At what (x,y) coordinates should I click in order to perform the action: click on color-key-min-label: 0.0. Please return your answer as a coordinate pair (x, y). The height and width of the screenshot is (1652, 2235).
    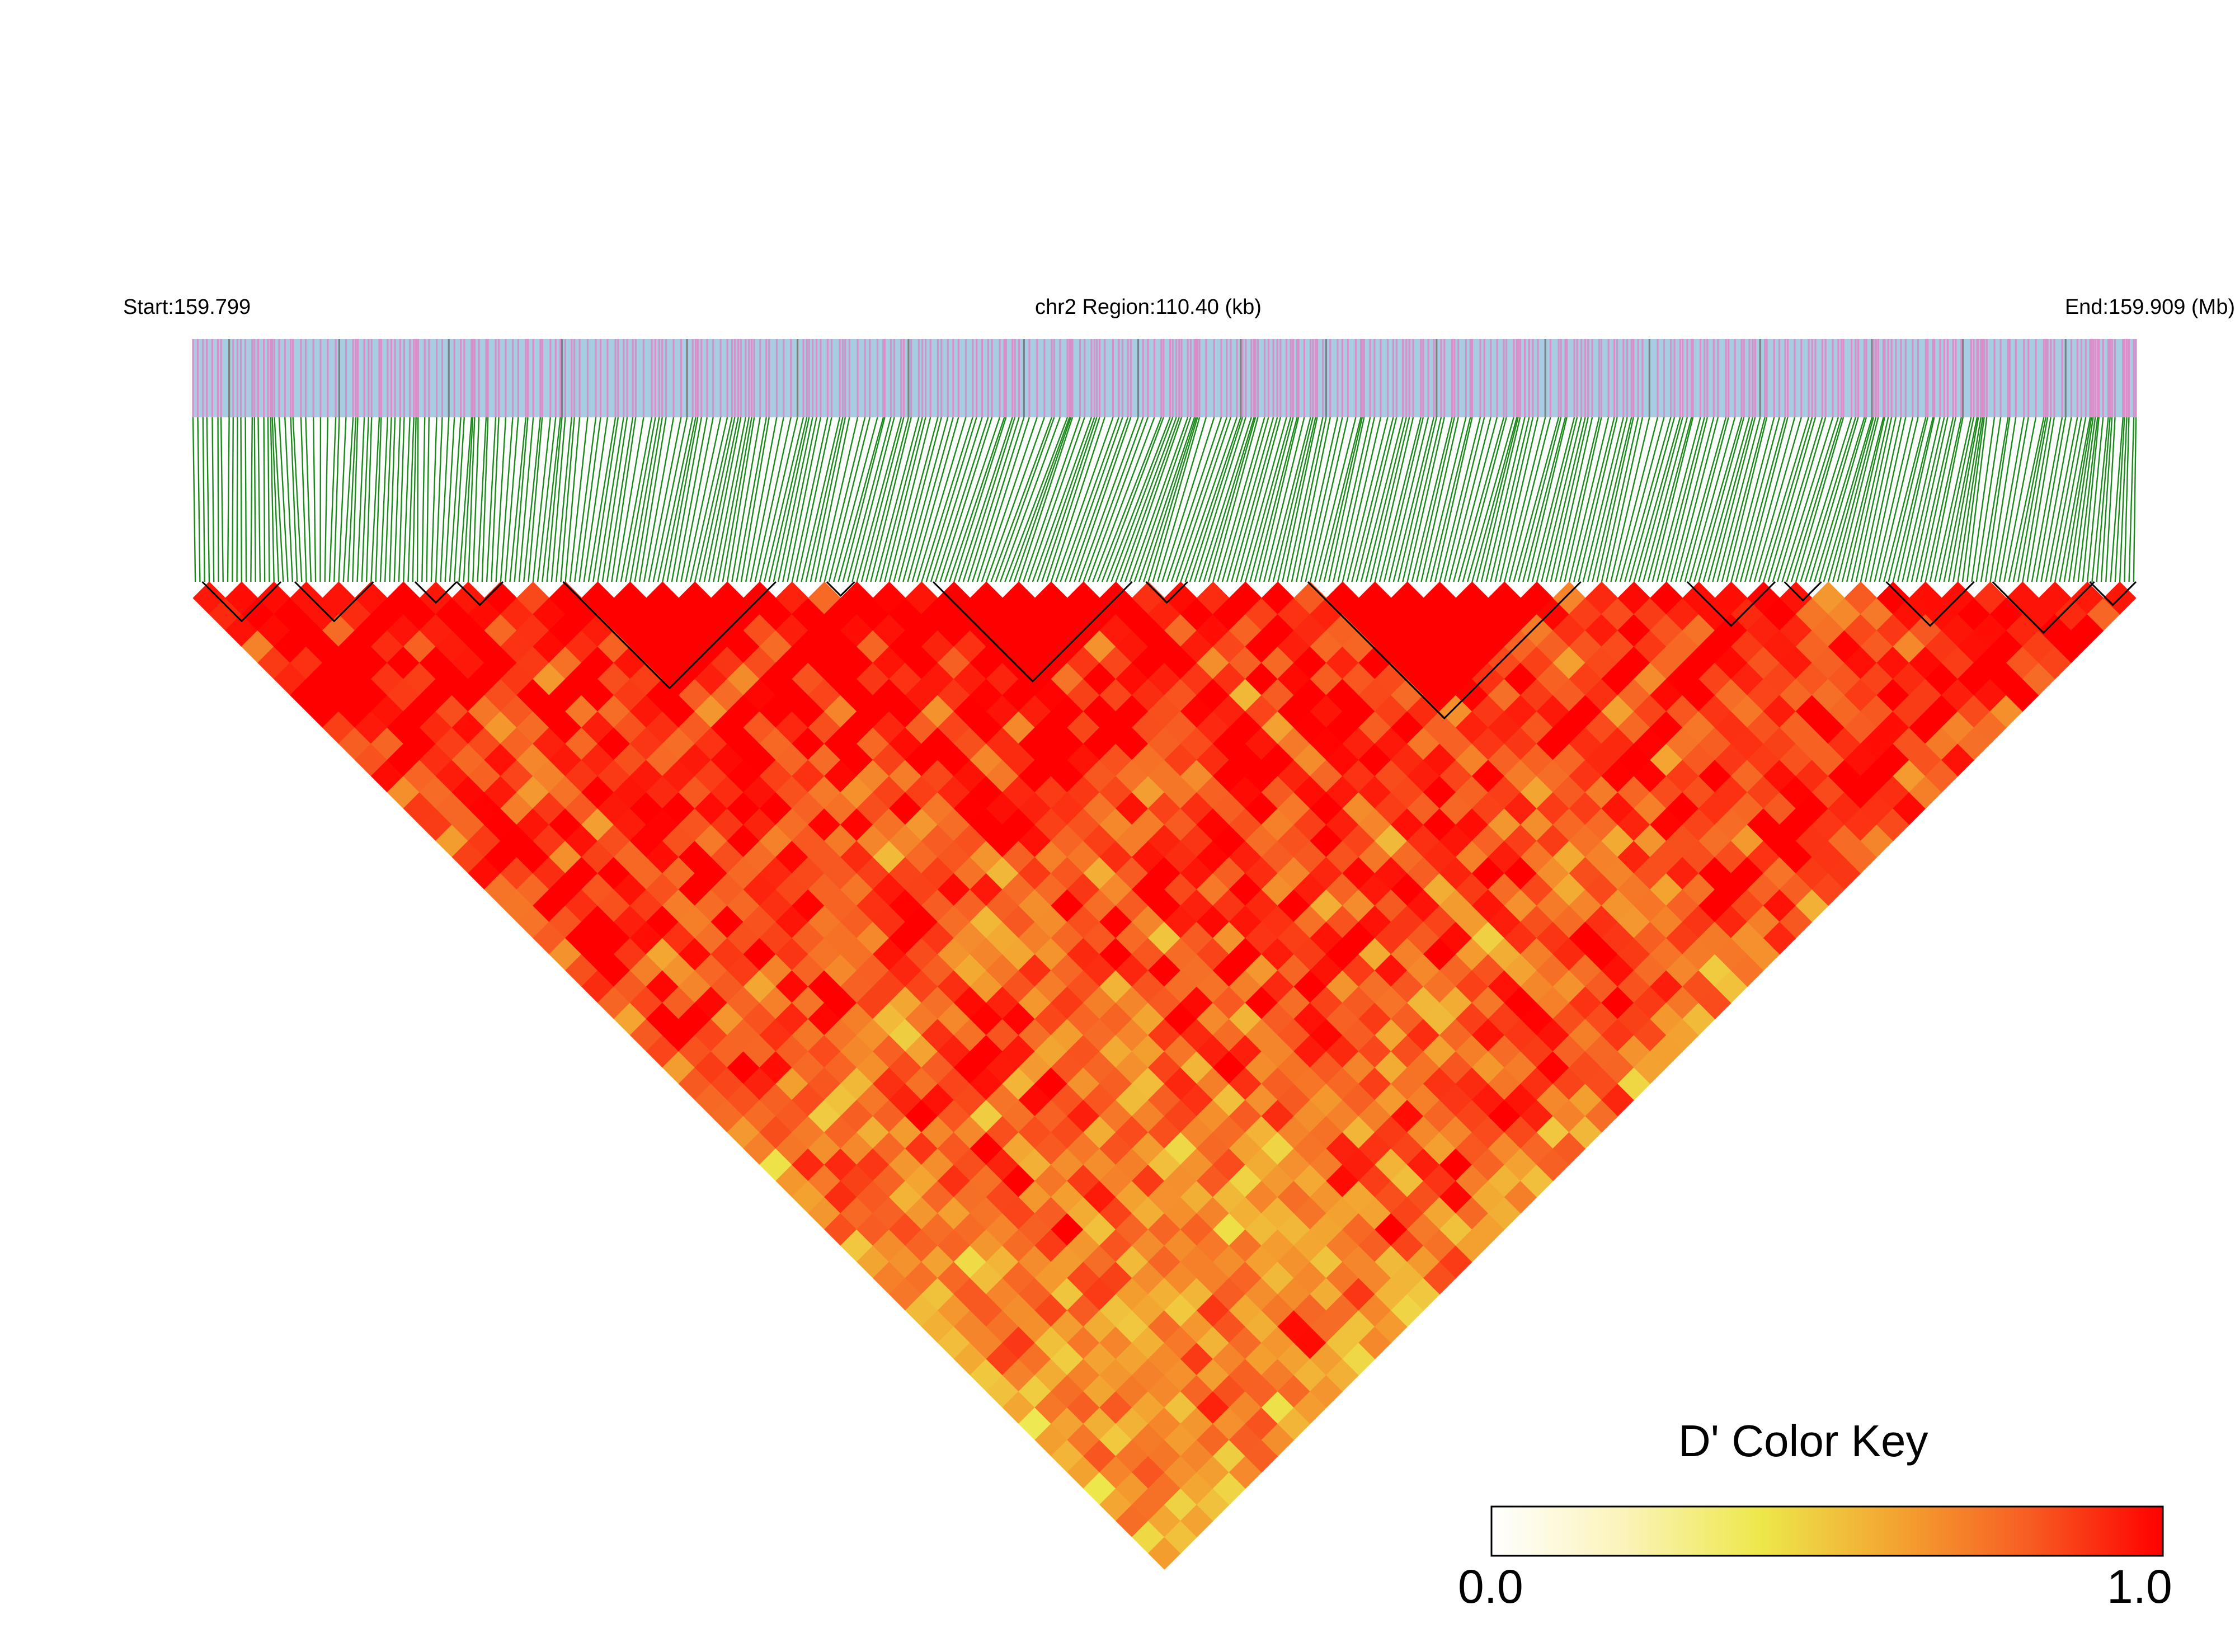
    Looking at the image, I should click on (1490, 1587).